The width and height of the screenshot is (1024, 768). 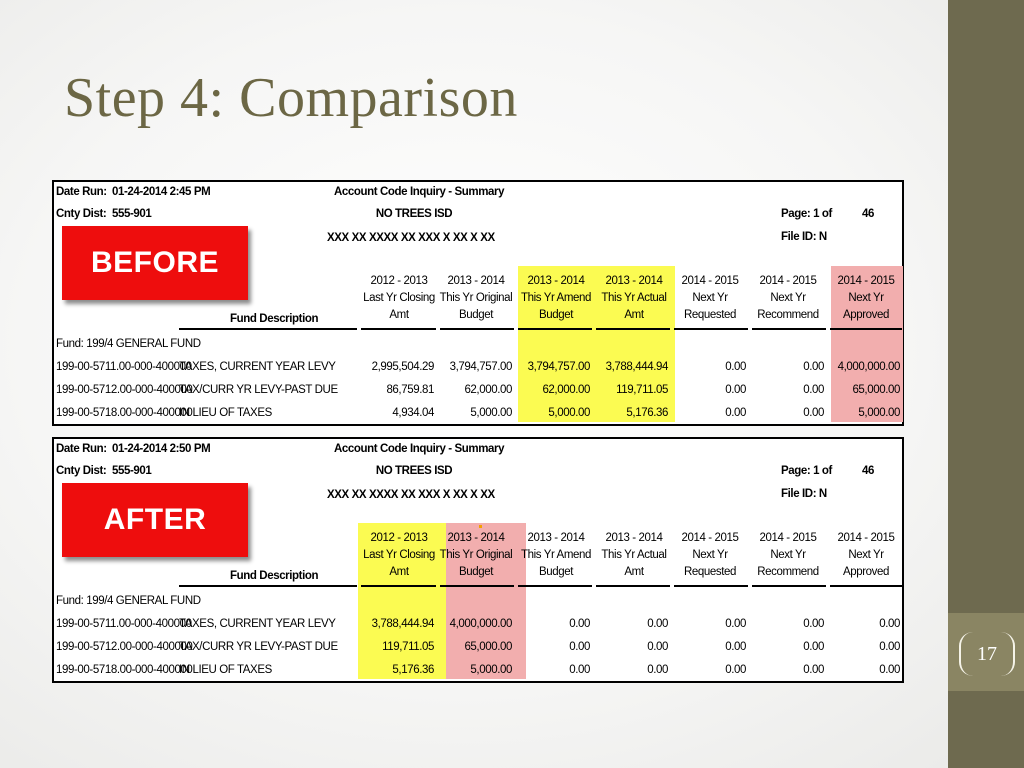 I want to click on col-header-next-yr-recommend: 2014 - 2015 Next Yr Recommend, so click(x=788, y=555).